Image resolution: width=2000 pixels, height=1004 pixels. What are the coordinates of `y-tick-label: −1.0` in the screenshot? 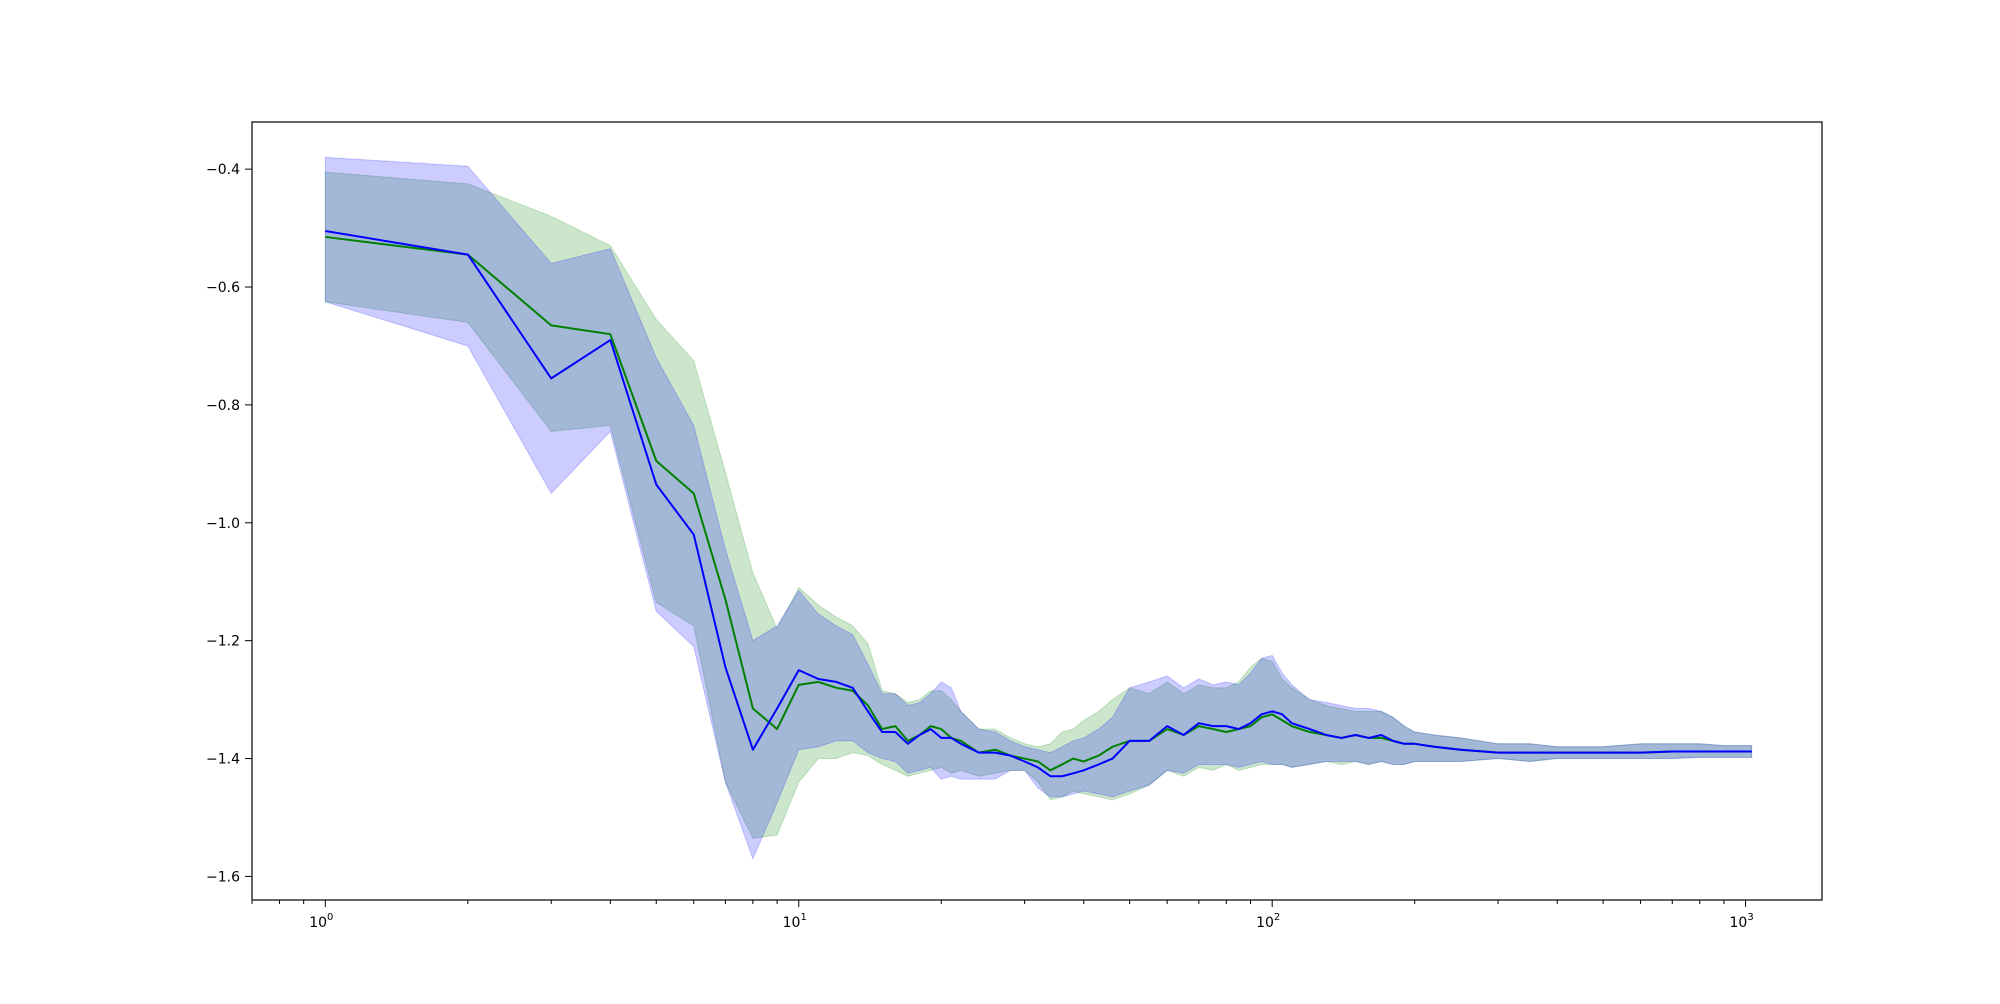 It's located at (223, 524).